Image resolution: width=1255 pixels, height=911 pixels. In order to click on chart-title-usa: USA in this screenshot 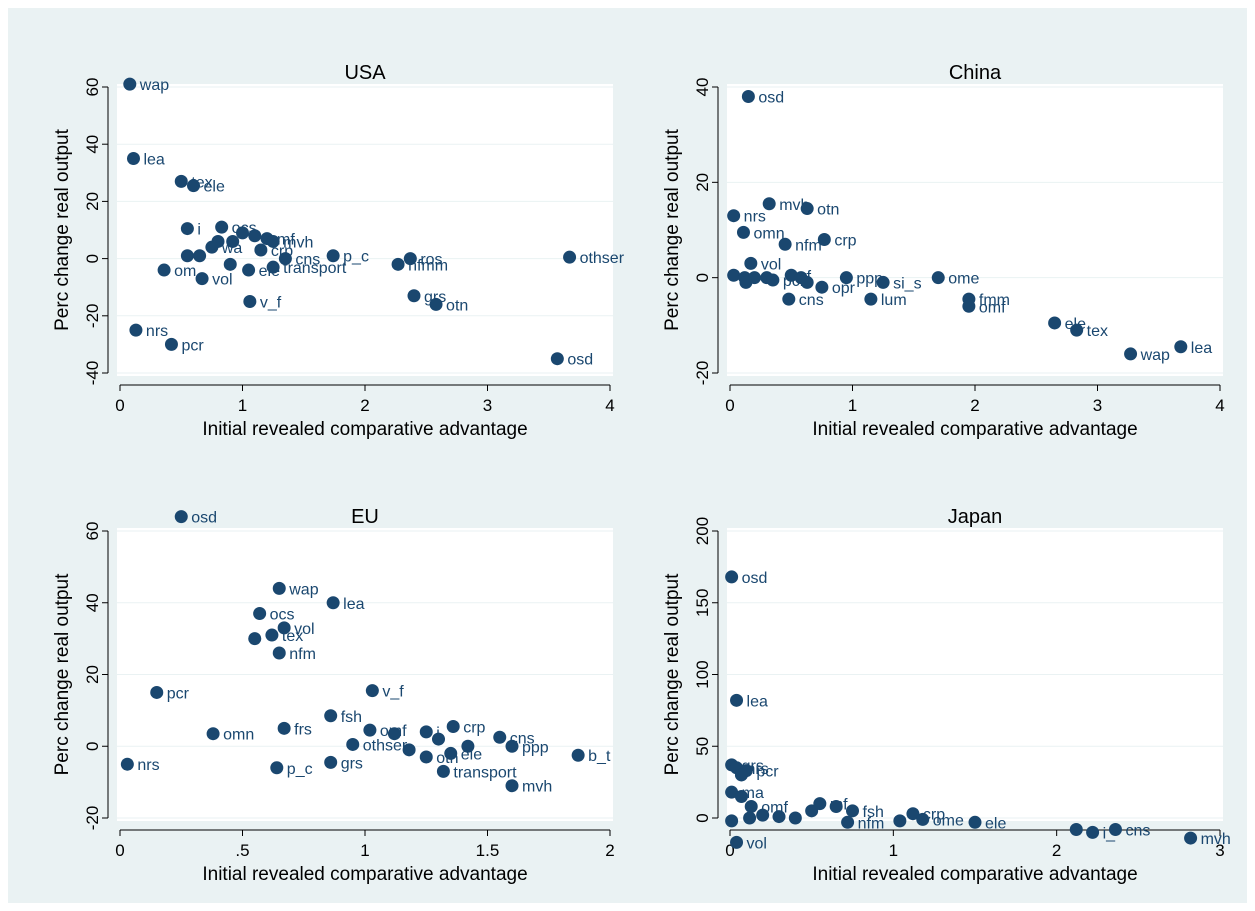, I will do `click(365, 73)`.